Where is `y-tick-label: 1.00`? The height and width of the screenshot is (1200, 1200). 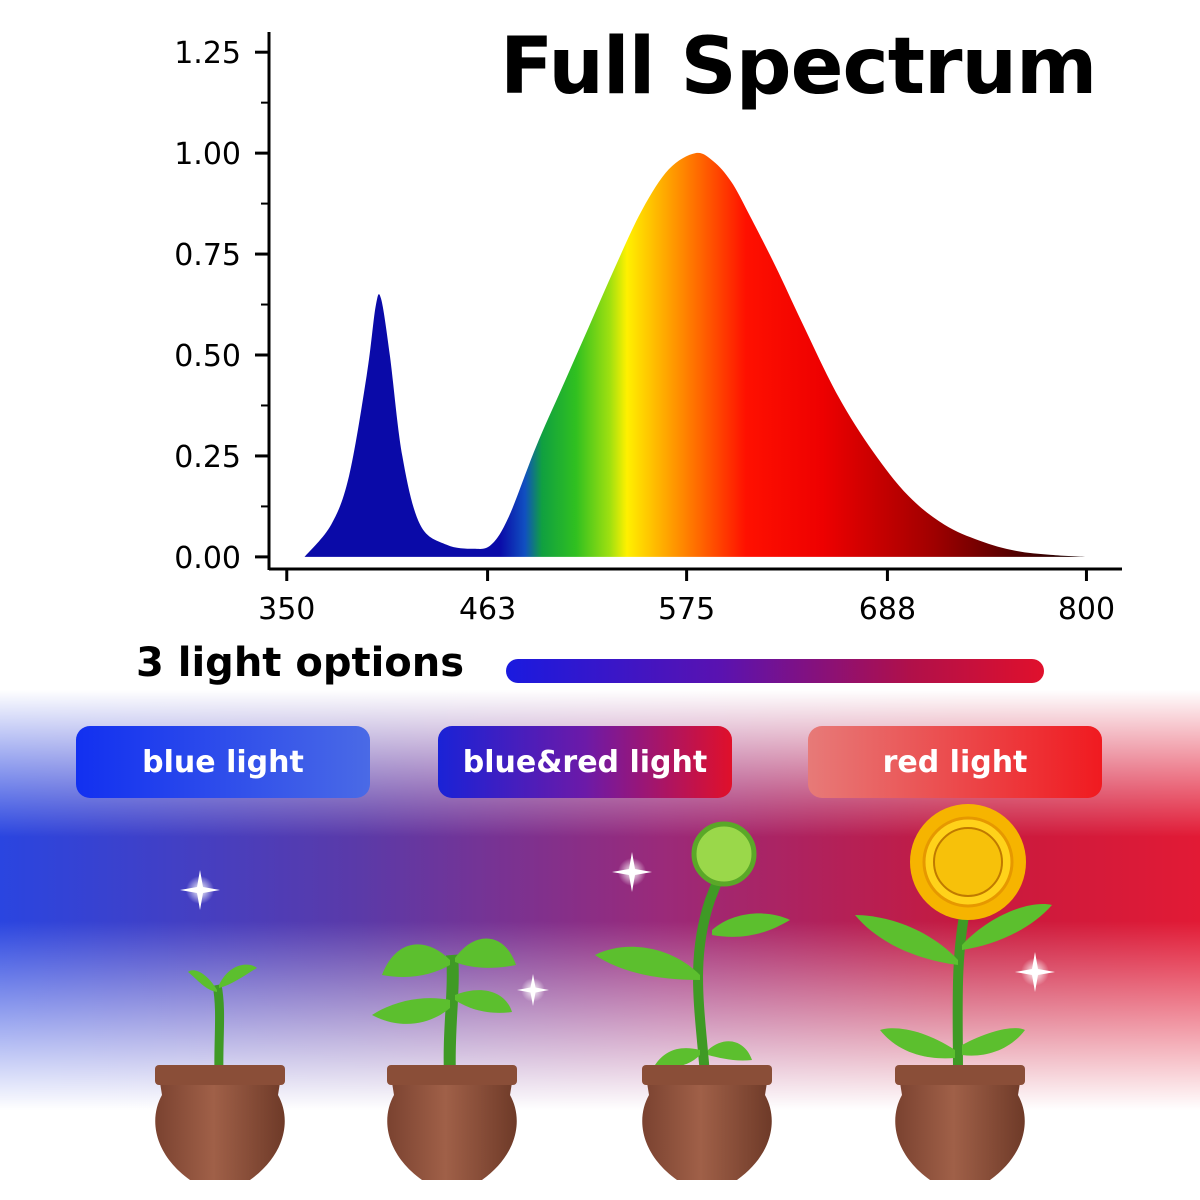
y-tick-label: 1.00 is located at coordinates (207, 154).